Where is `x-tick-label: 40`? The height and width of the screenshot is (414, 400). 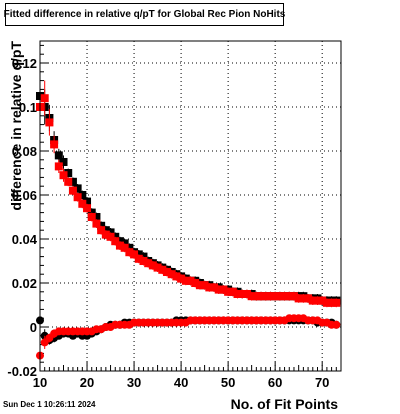
x-tick-label: 40 is located at coordinates (181, 382).